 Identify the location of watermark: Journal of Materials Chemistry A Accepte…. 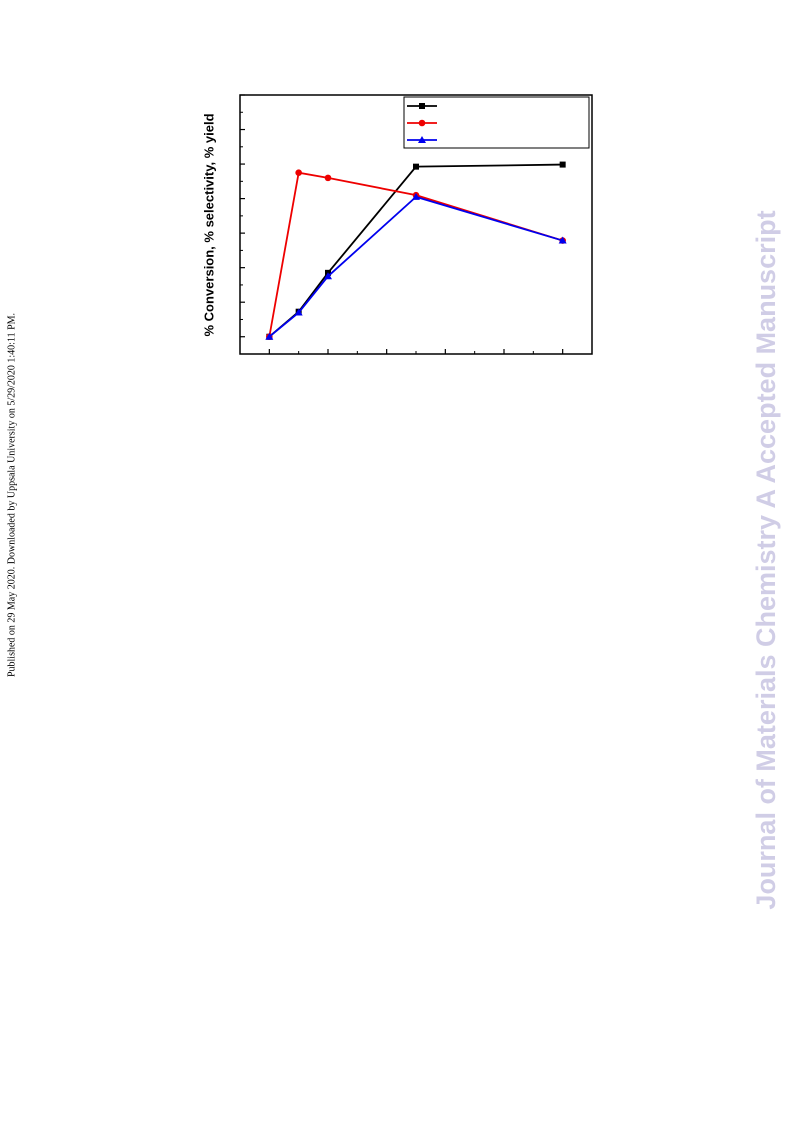
(766, 559).